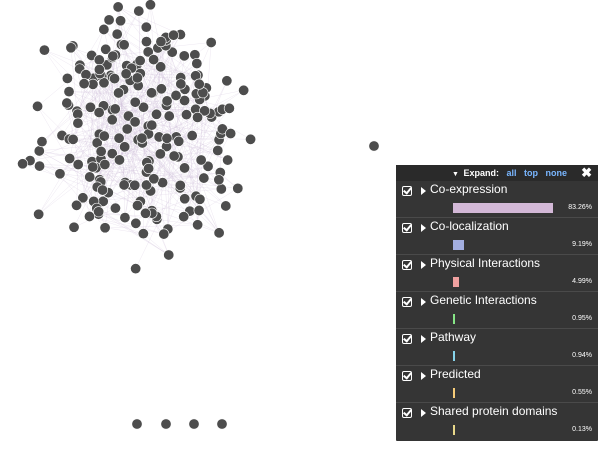 Image resolution: width=610 pixels, height=450 pixels. What do you see at coordinates (407, 376) in the screenshot?
I see `checkbox-predicted` at bounding box center [407, 376].